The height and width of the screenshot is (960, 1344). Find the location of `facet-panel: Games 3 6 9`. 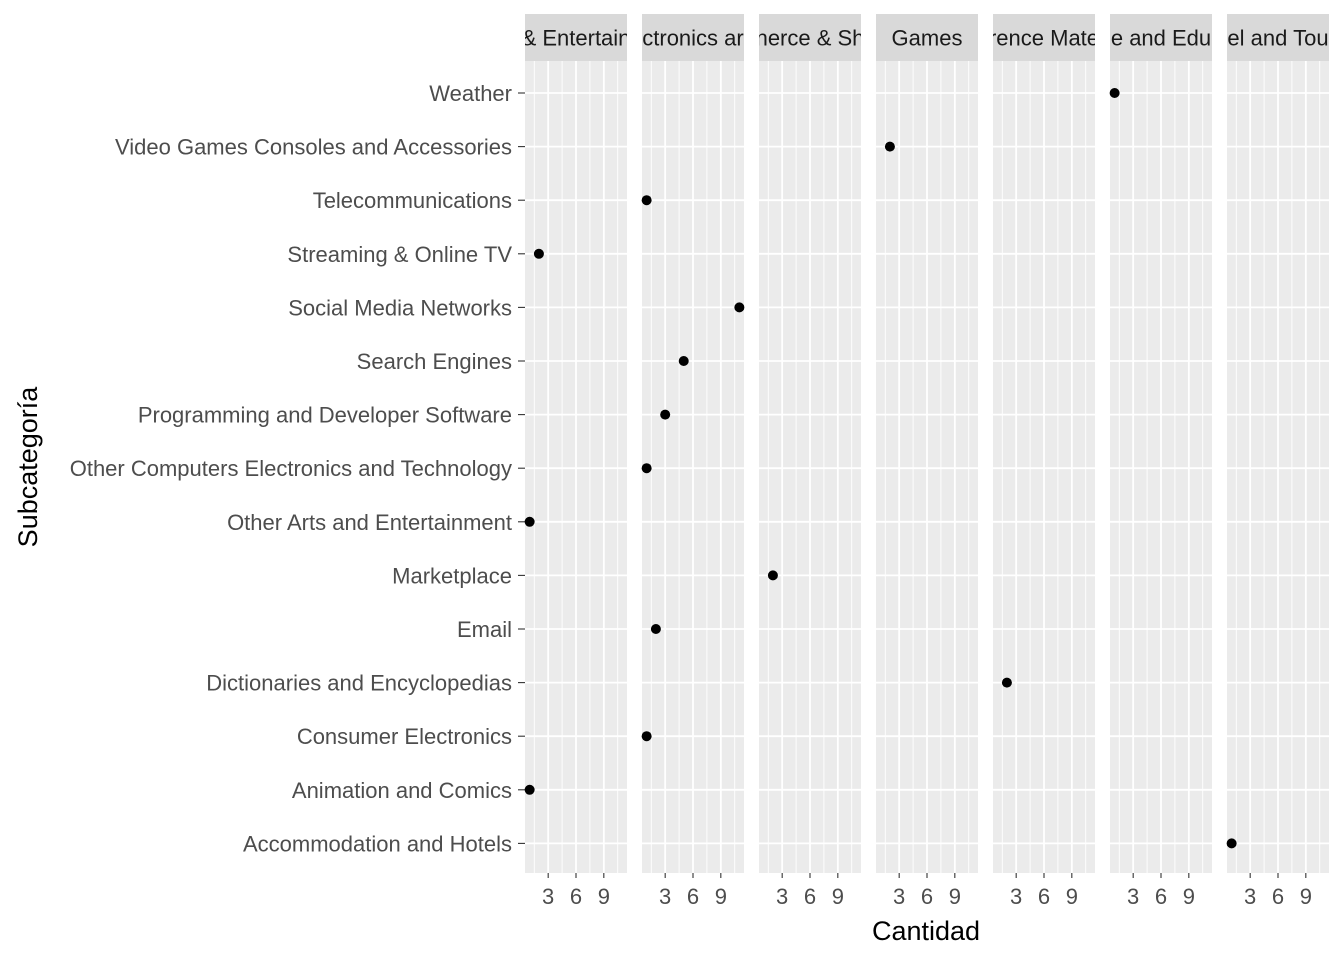

facet-panel: Games 3 6 9 is located at coordinates (927, 461).